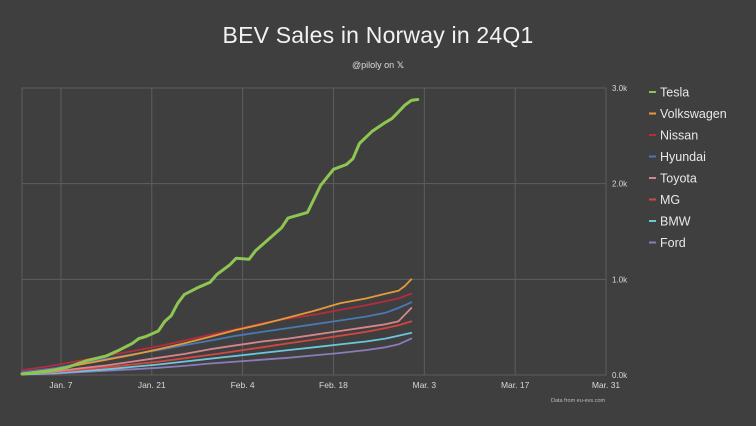  I want to click on subtitle-text: @piloly on, so click(373, 65).